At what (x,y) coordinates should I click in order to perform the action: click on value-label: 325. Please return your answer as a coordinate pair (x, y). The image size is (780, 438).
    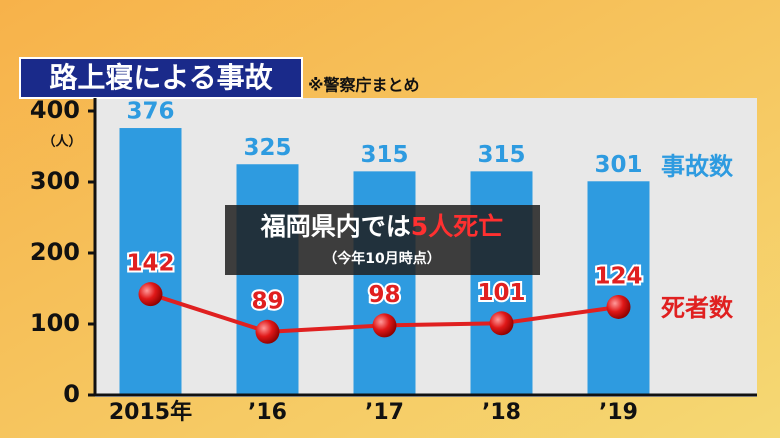
    Looking at the image, I should click on (267, 148).